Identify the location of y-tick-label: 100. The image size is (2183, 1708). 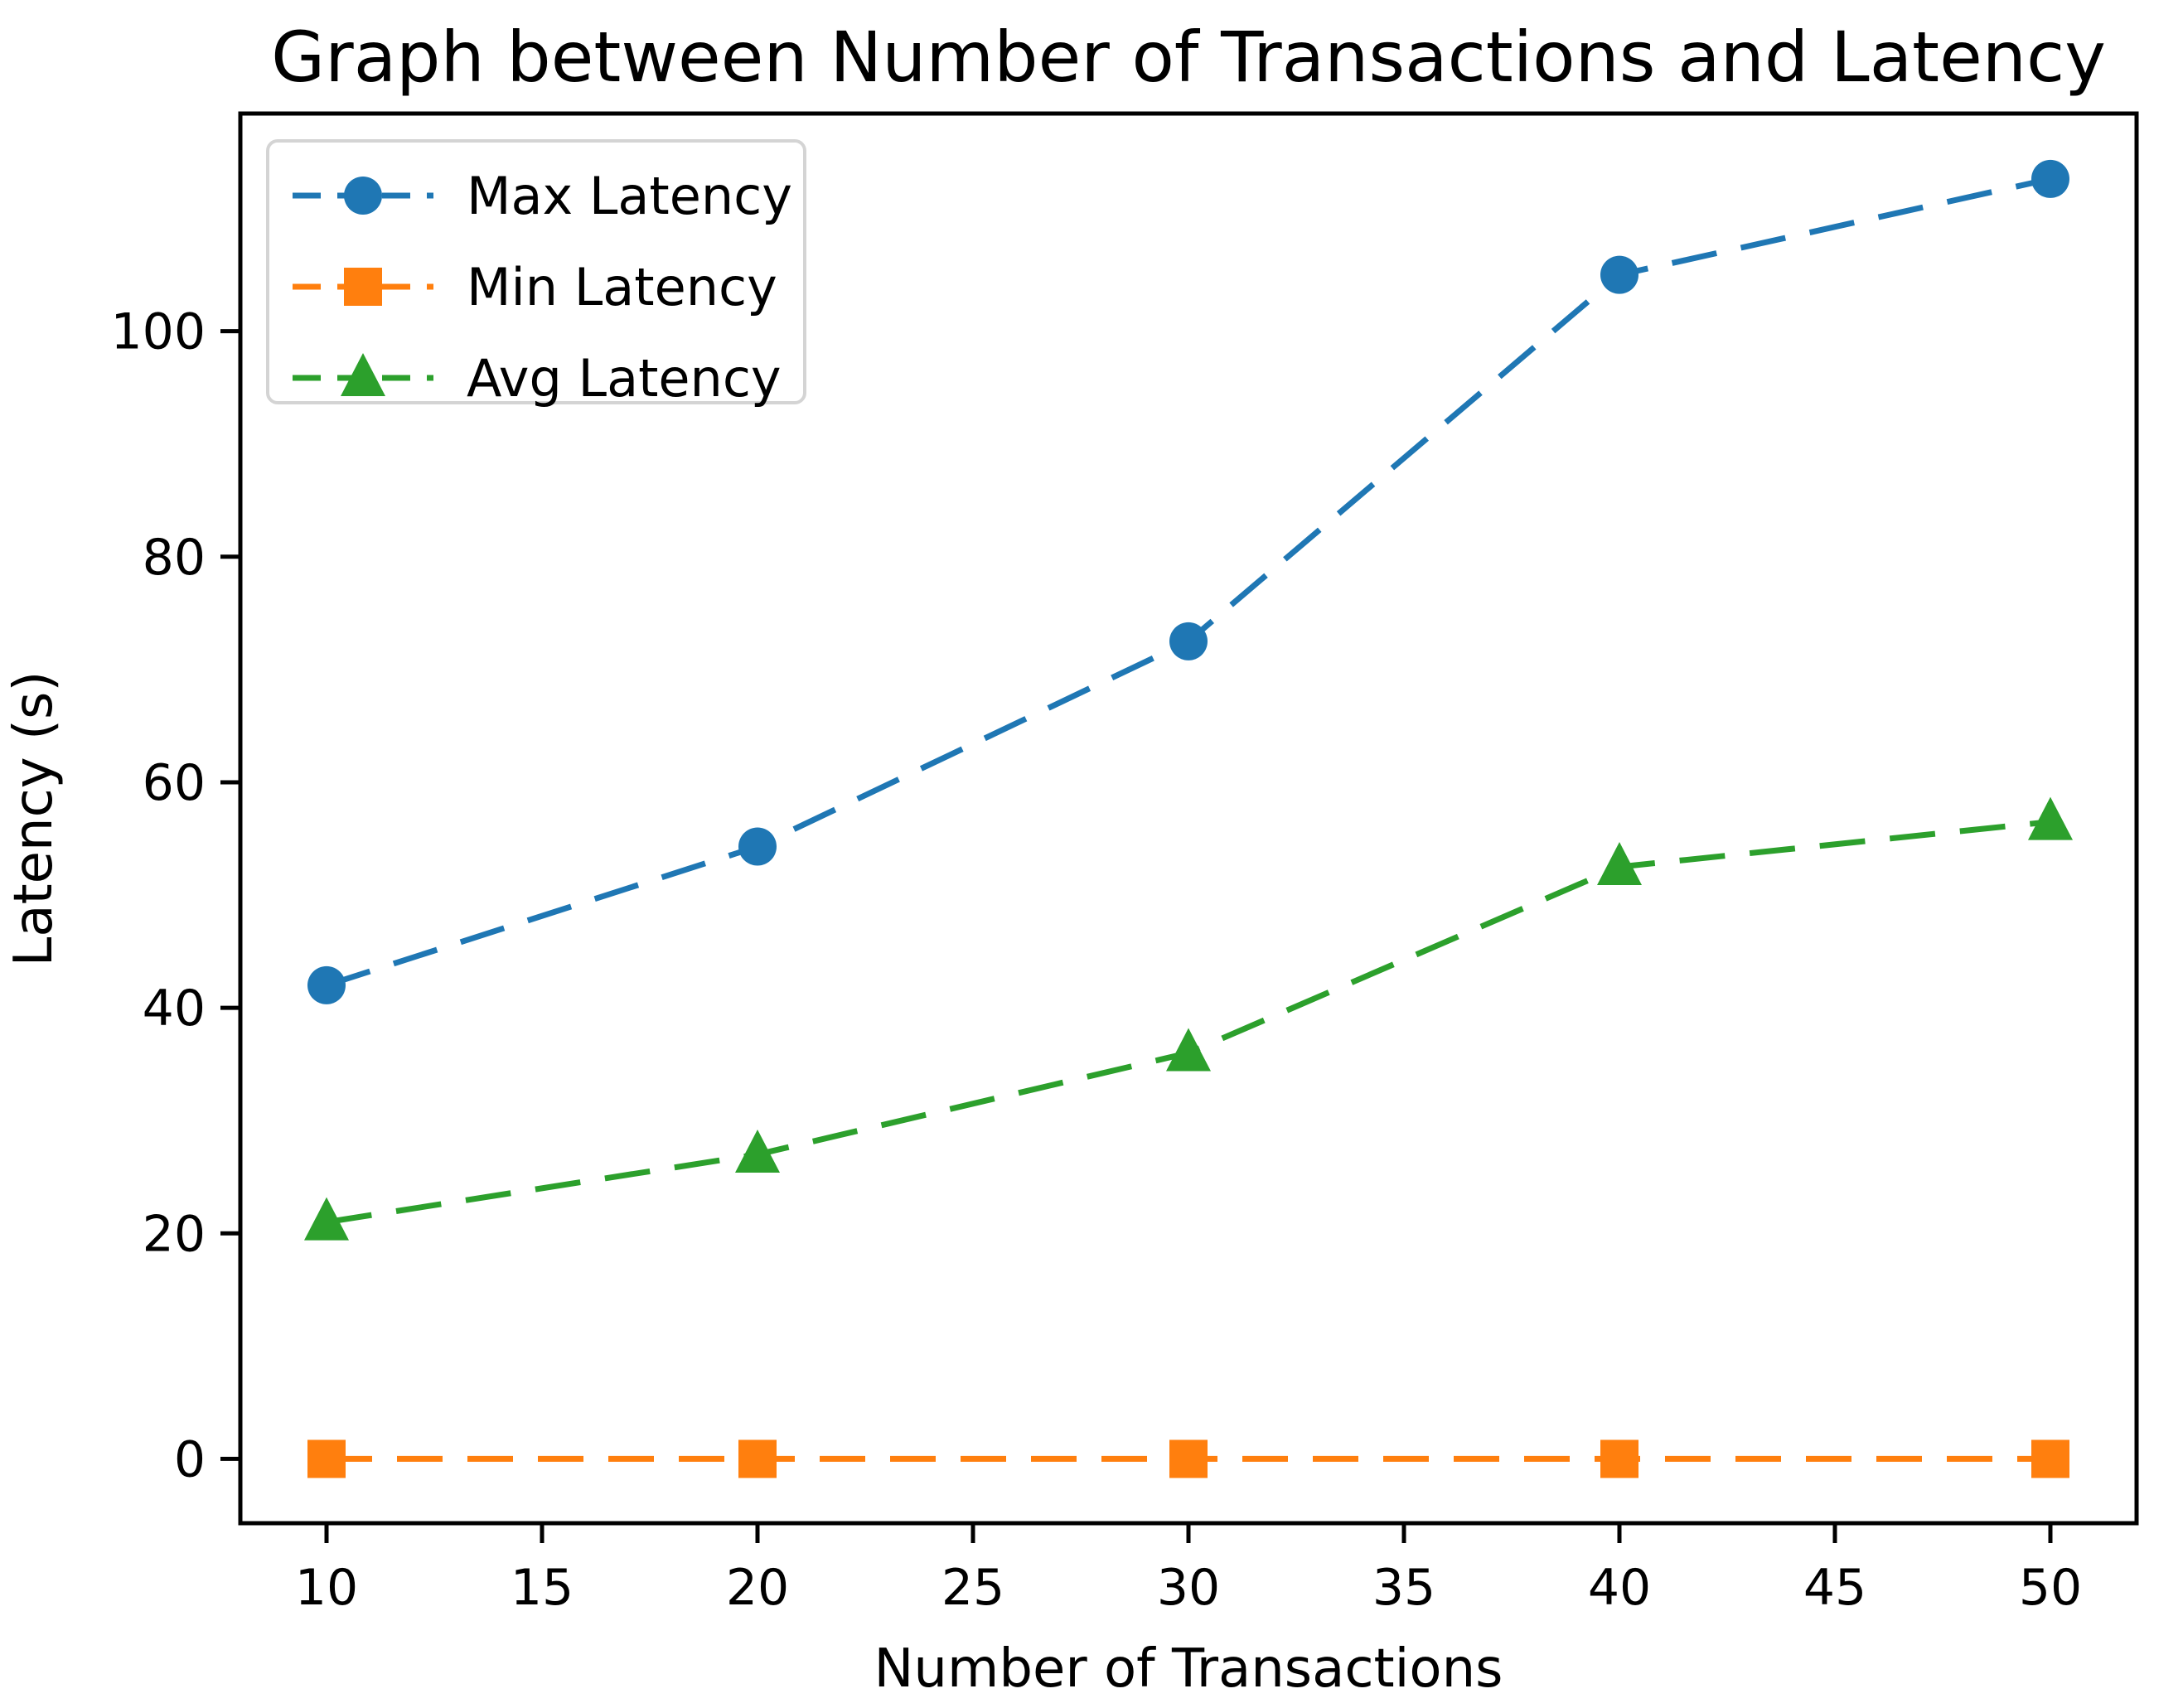
(158, 332).